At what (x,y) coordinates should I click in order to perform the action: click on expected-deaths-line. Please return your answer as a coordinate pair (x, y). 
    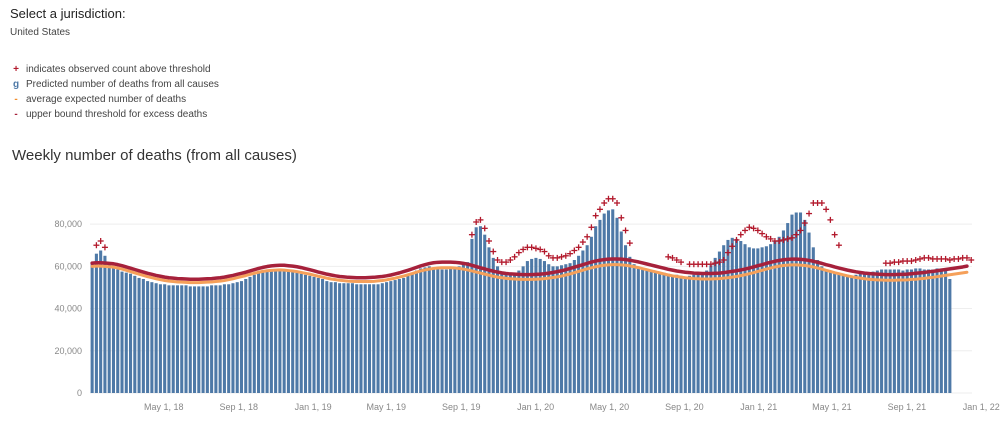
    Looking at the image, I should click on (529, 274).